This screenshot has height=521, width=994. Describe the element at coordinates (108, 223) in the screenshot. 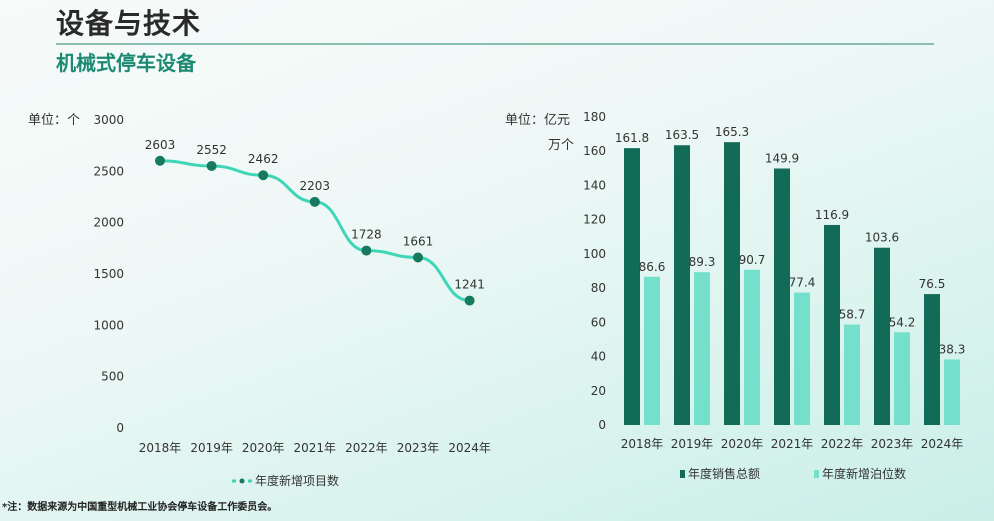

I see `y-tick-label: 2000` at that location.